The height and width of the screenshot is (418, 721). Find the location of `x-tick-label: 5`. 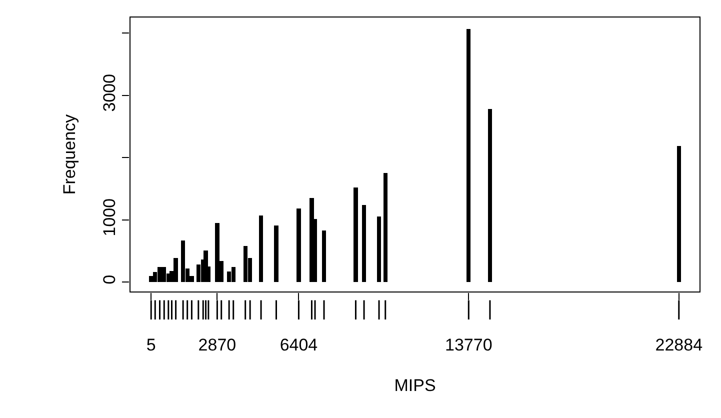

x-tick-label: 5 is located at coordinates (151, 344).